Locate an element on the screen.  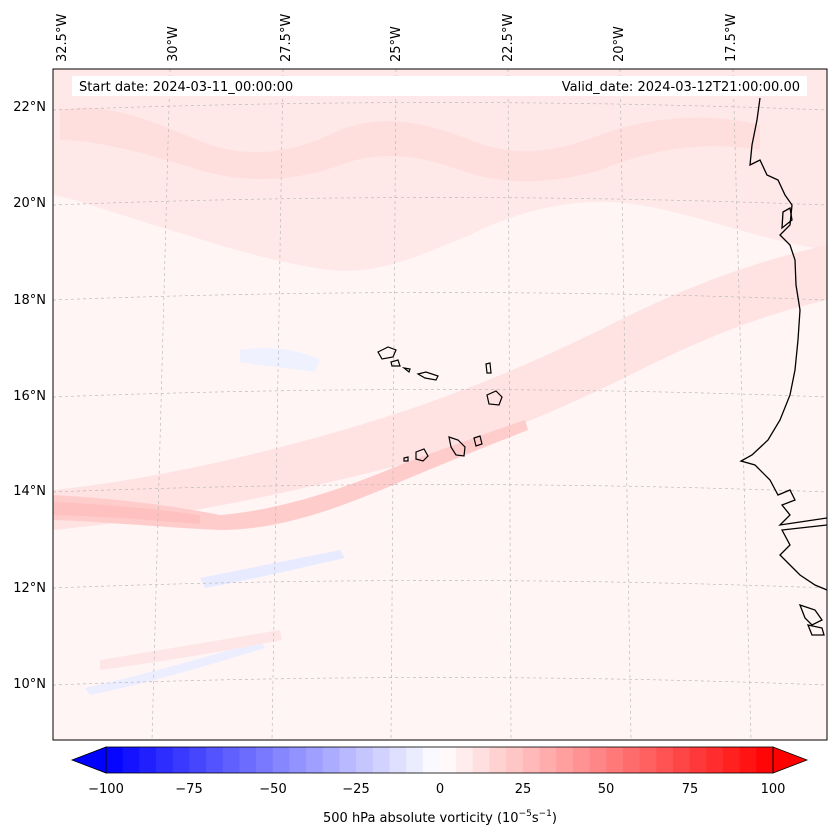
lat-label: 18°N is located at coordinates (29, 300).